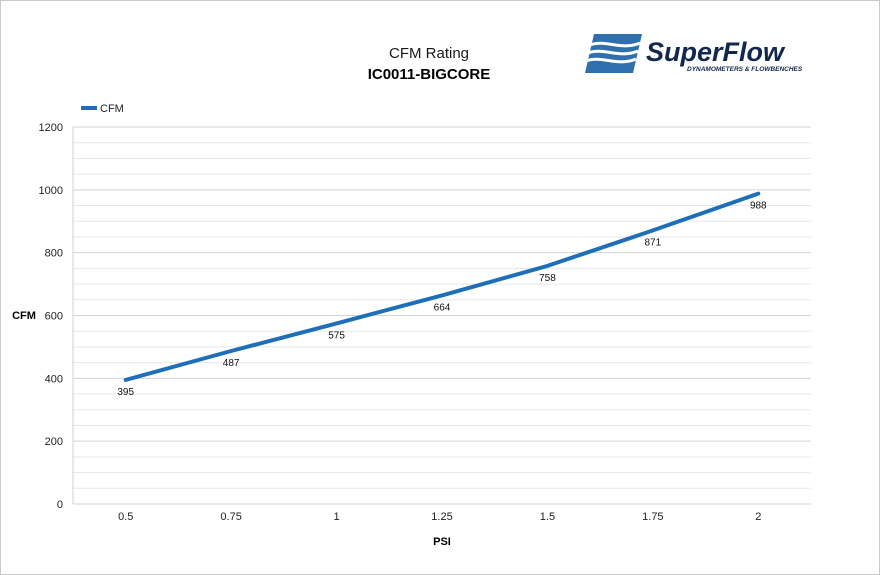 This screenshot has height=575, width=880. What do you see at coordinates (51, 191) in the screenshot?
I see `y-tick-label: 1000` at bounding box center [51, 191].